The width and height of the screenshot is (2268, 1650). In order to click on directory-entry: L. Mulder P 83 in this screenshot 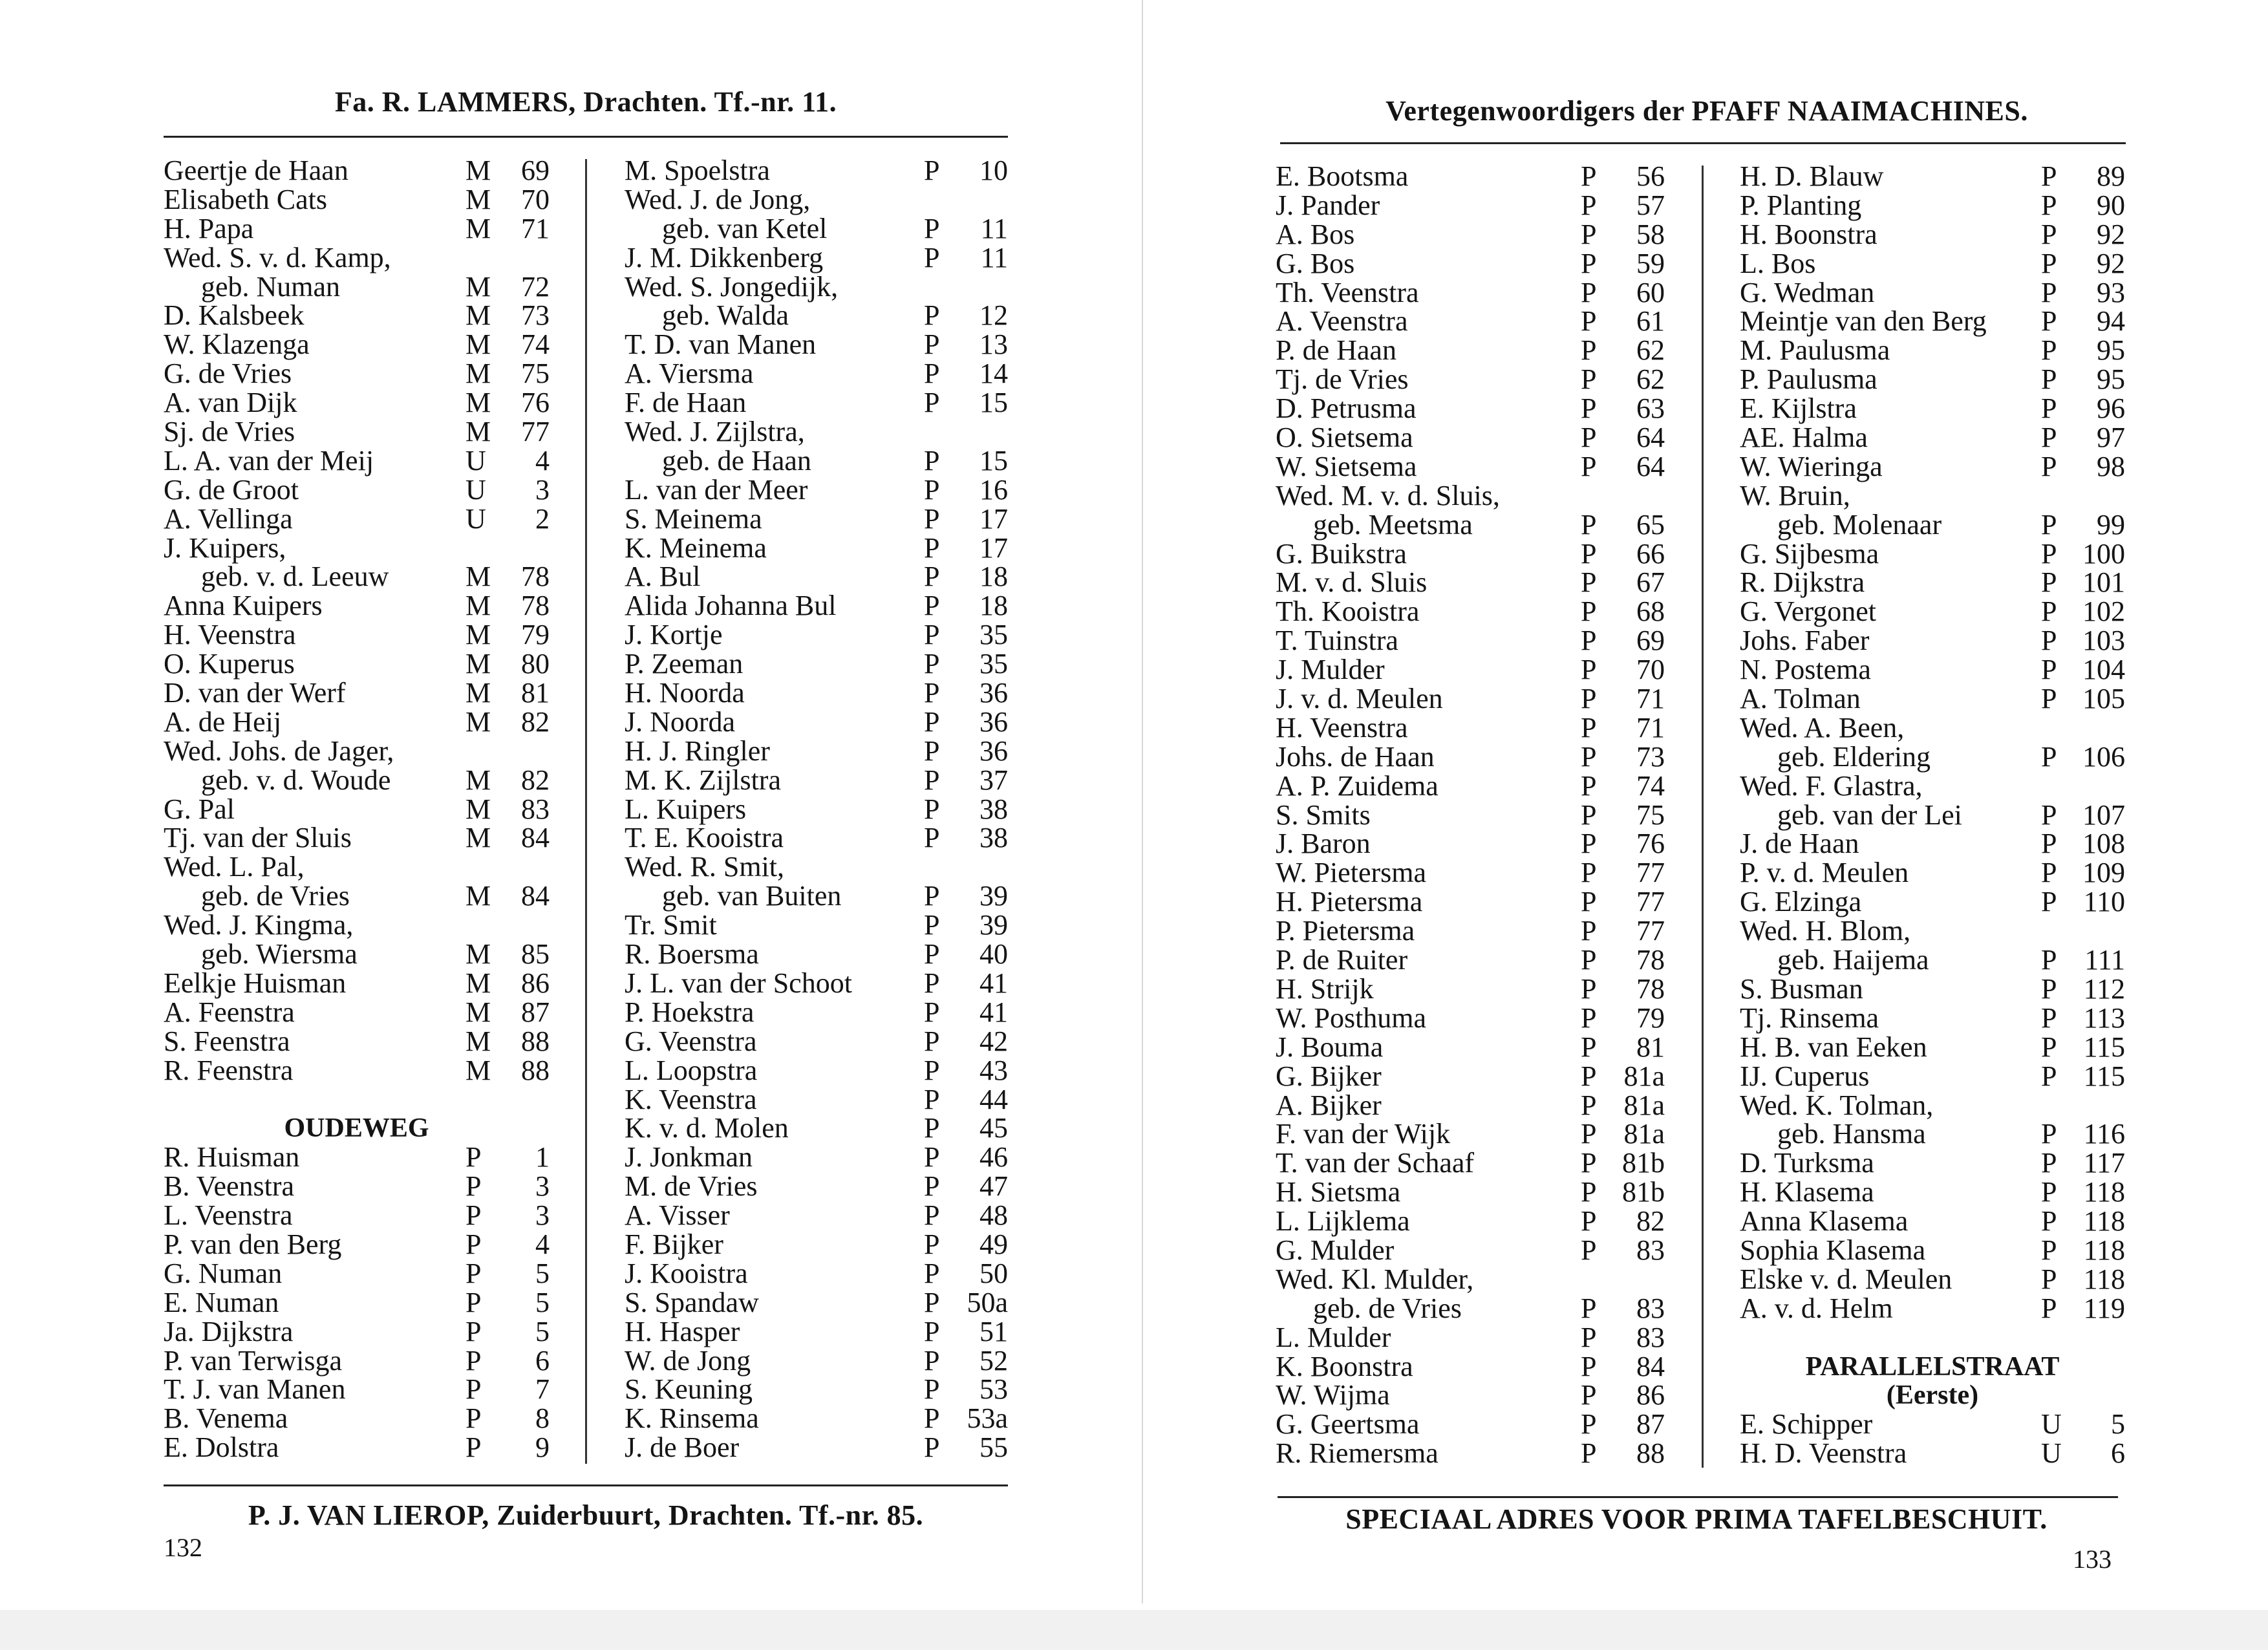, I will do `click(1470, 1338)`.